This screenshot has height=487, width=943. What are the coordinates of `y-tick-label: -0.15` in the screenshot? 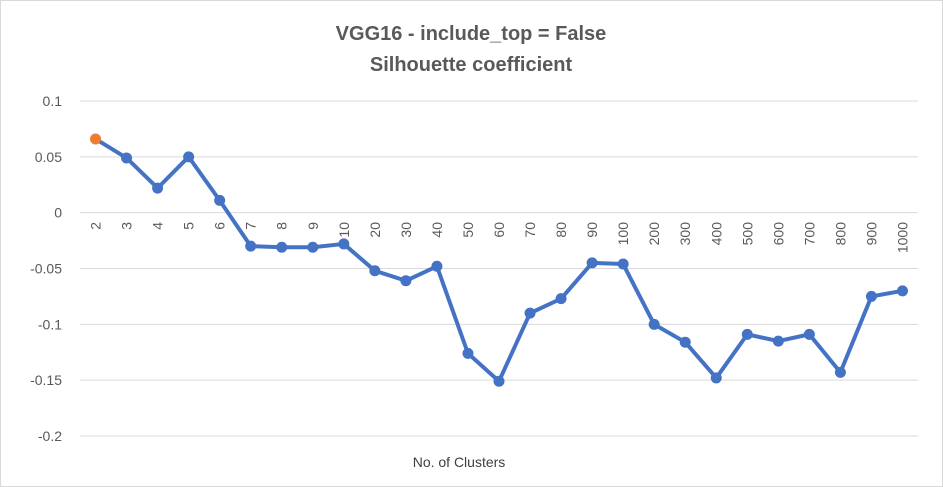 It's located at (46, 380).